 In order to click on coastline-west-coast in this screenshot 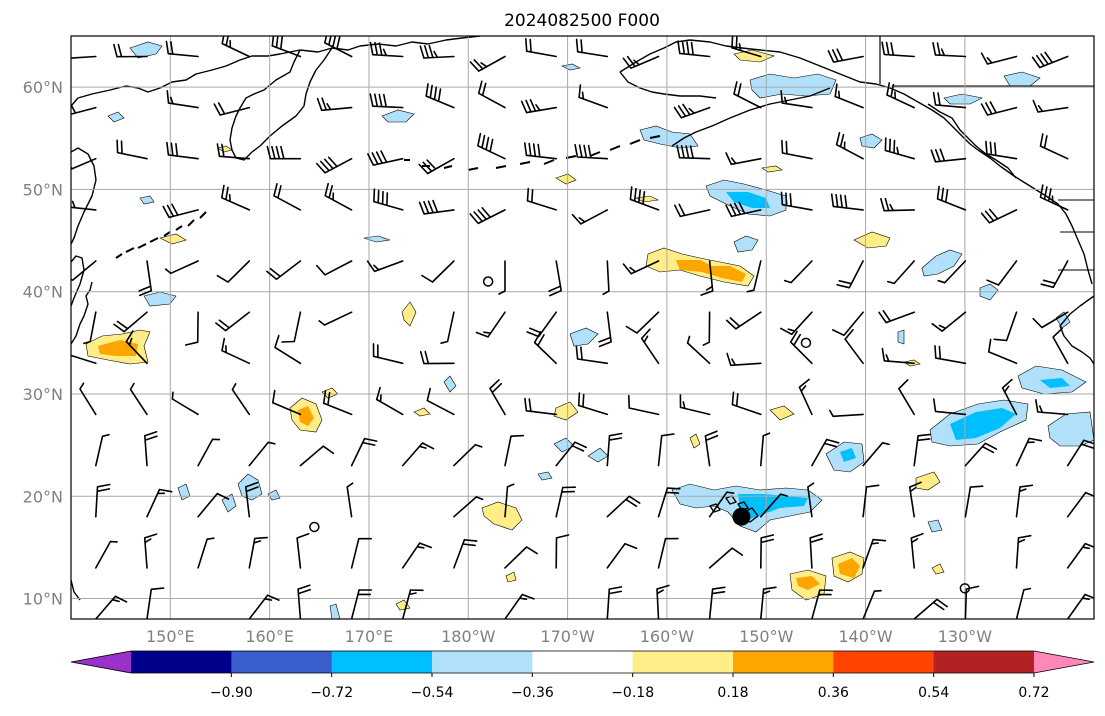, I will do `click(1076, 330)`.